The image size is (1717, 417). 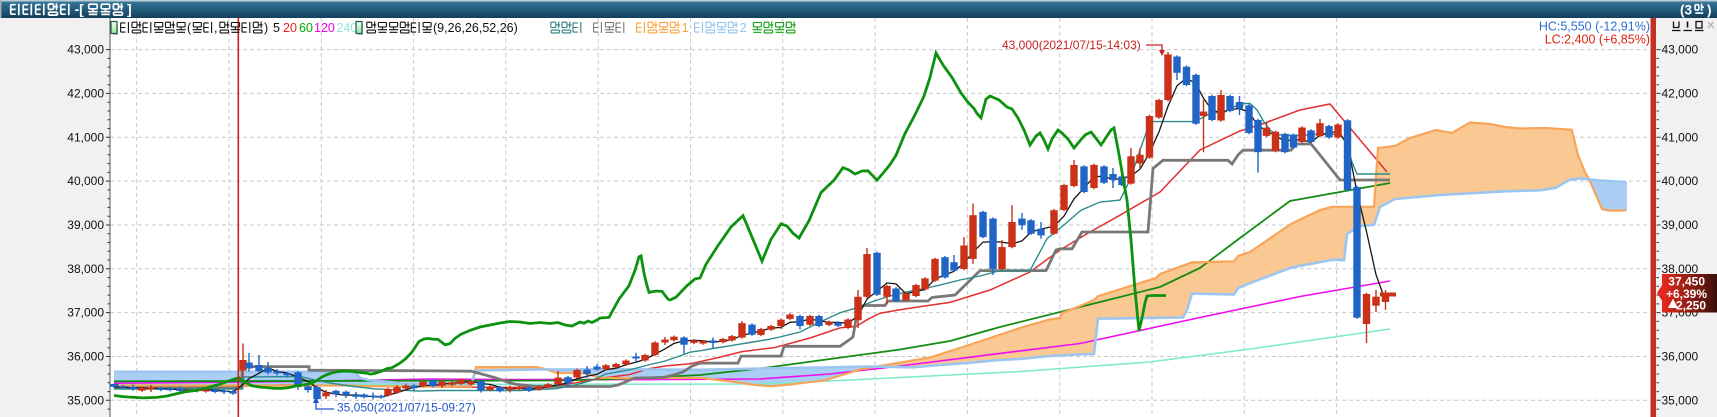 What do you see at coordinates (475, 28) in the screenshot?
I see `svg-text: (9,26,26,52,26)` at bounding box center [475, 28].